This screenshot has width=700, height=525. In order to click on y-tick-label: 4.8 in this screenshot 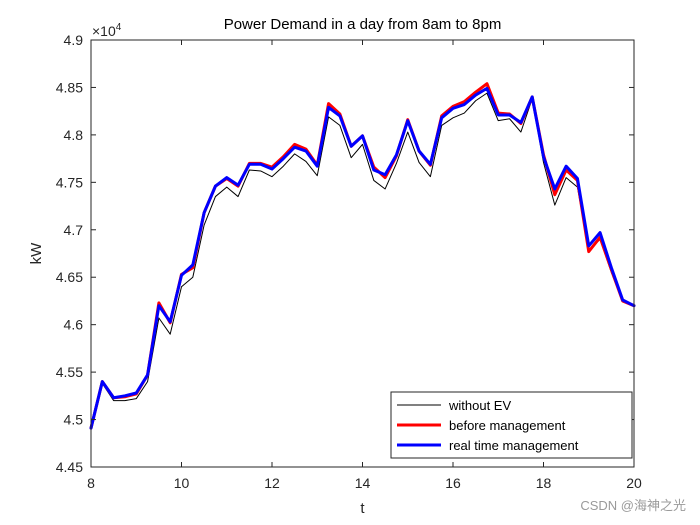, I will do `click(74, 135)`.